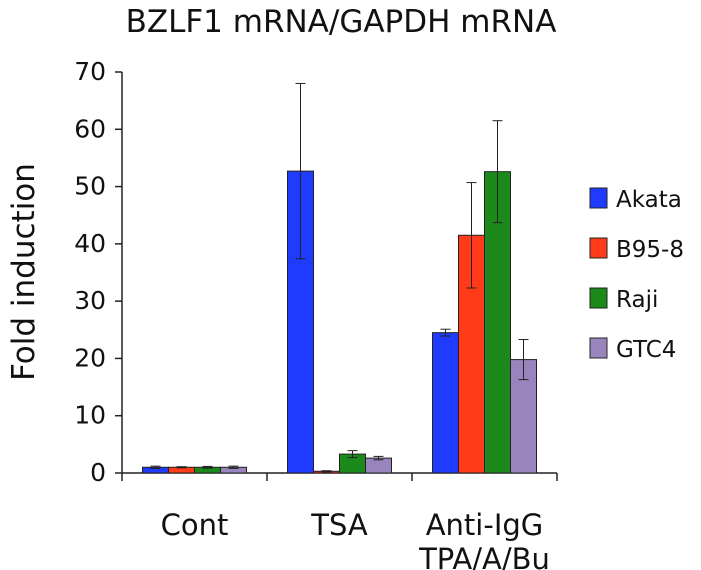 The width and height of the screenshot is (701, 570). Describe the element at coordinates (90, 357) in the screenshot. I see `y-tick-label: 20` at that location.